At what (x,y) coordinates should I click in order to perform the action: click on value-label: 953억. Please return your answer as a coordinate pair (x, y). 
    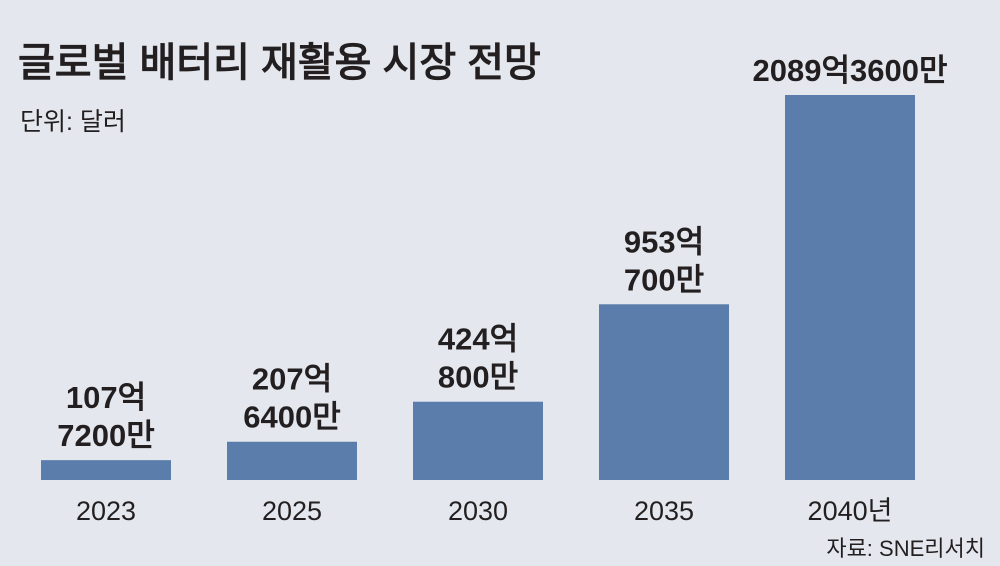
    Looking at the image, I should click on (664, 241).